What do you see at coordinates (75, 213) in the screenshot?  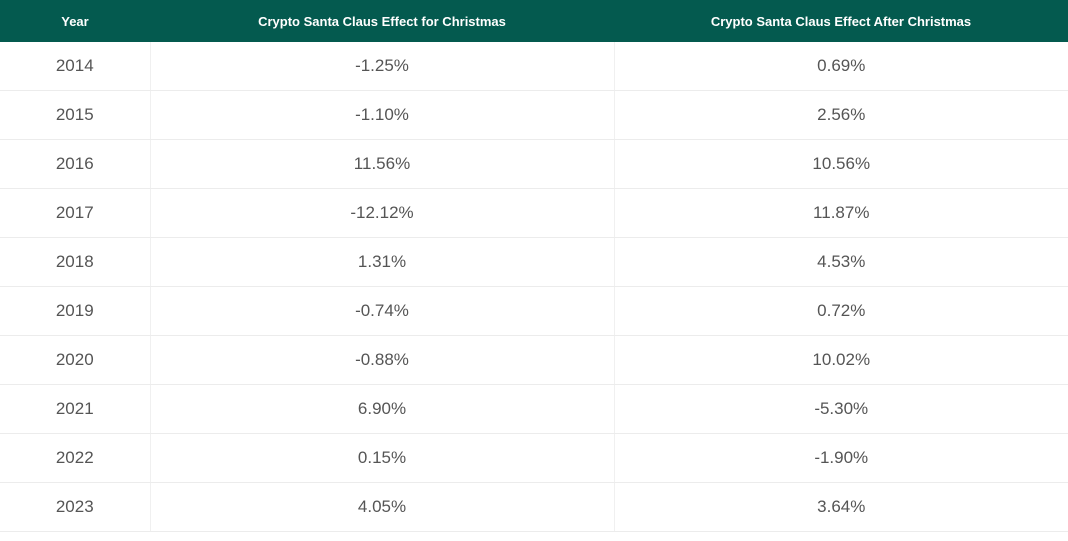 I see `year-cell: 2017` at bounding box center [75, 213].